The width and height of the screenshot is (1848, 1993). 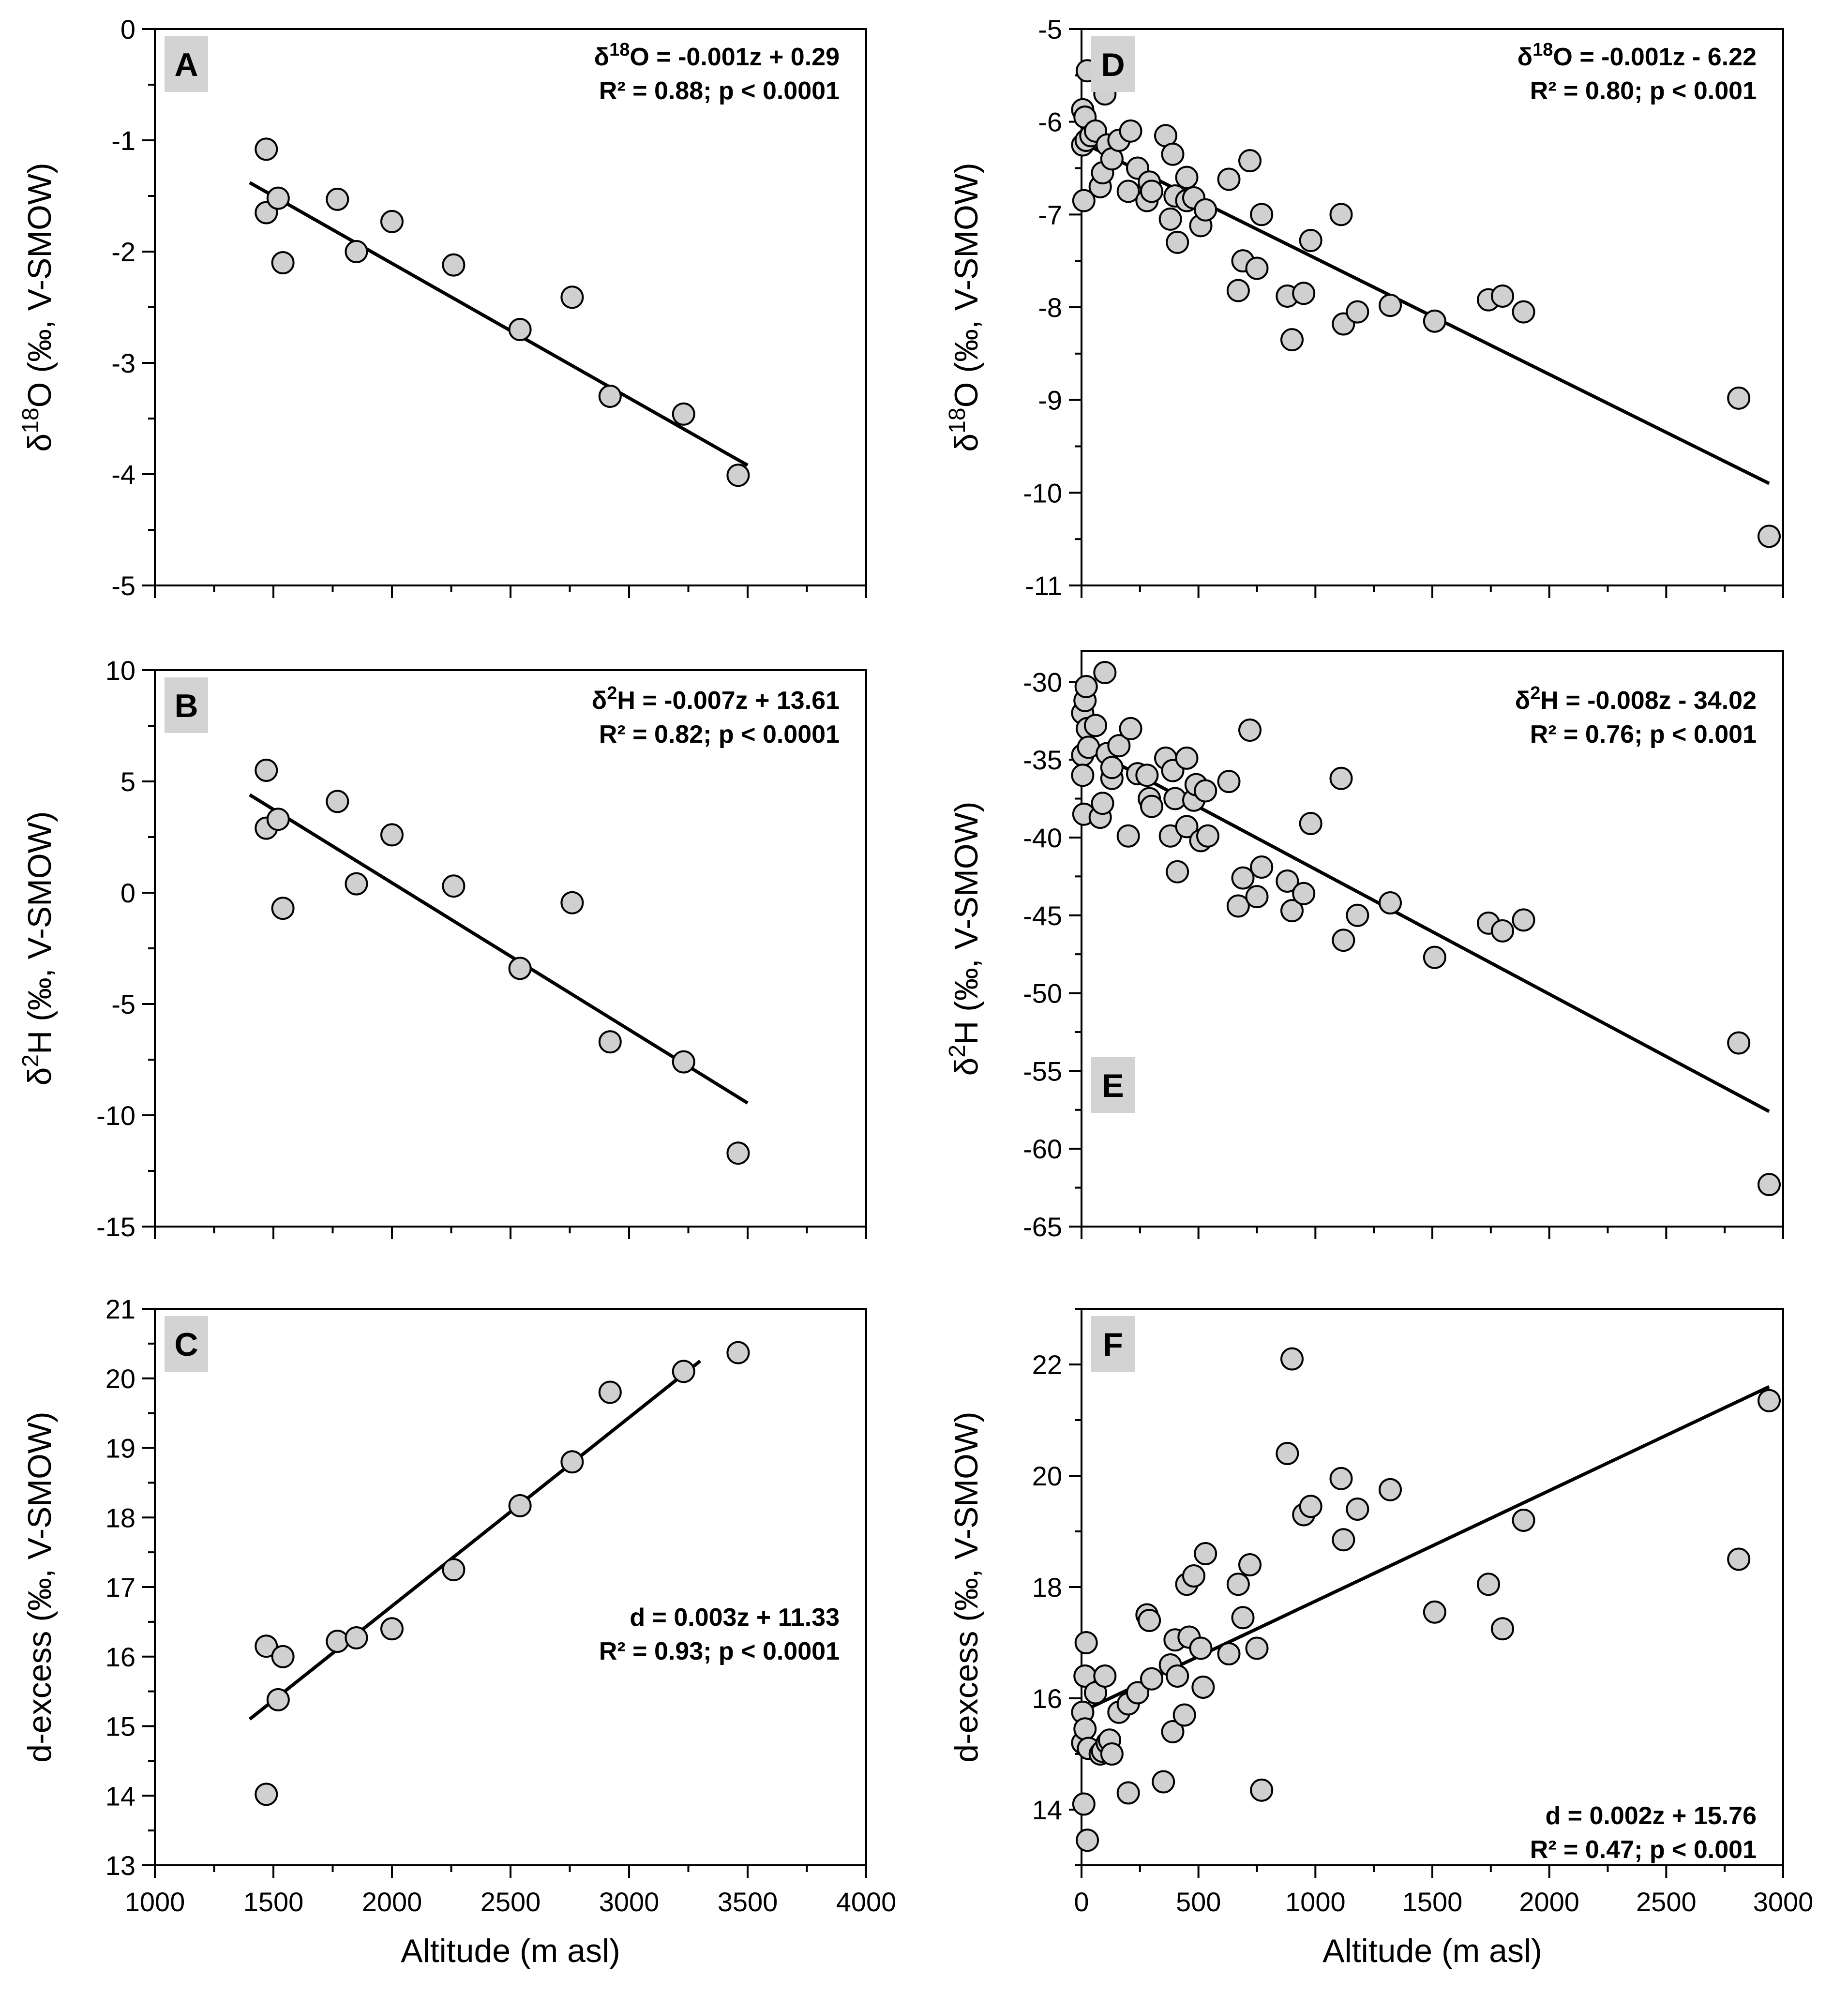 I want to click on y-tick-label: -10, so click(x=1042, y=493).